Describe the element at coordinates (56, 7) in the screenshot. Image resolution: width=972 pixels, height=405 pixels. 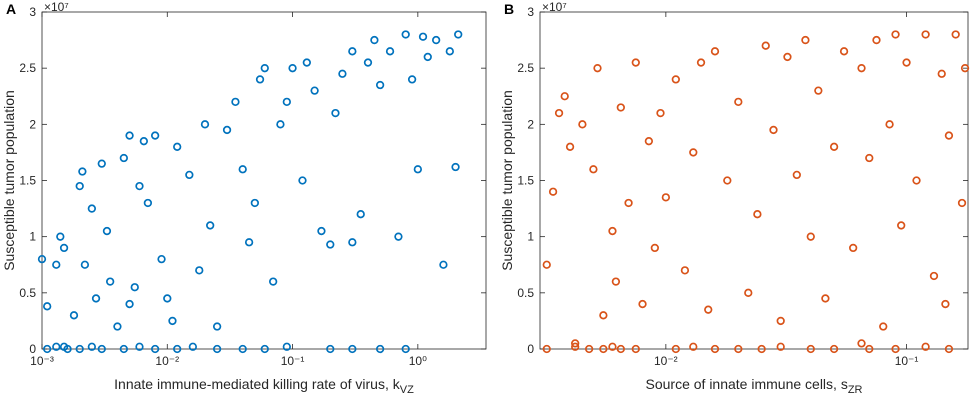
I see `y-scale-label: ×10⁷` at that location.